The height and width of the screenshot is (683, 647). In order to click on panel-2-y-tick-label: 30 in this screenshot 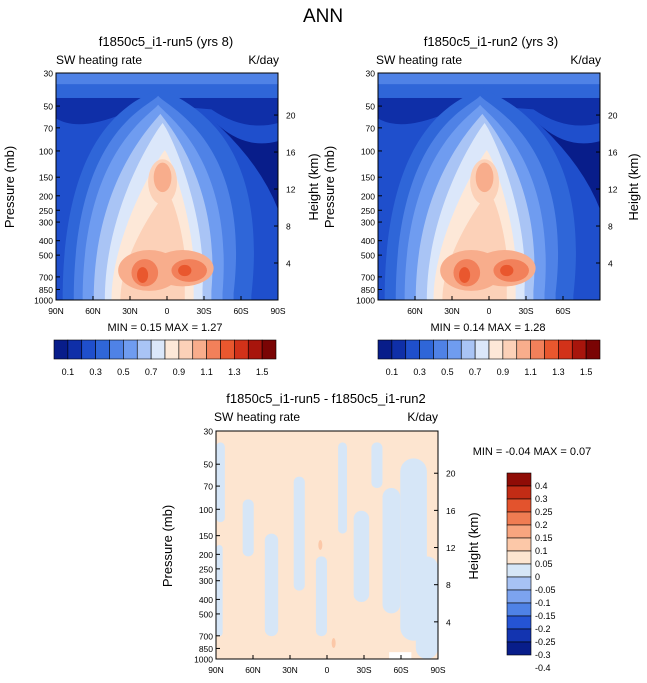, I will do `click(371, 74)`.